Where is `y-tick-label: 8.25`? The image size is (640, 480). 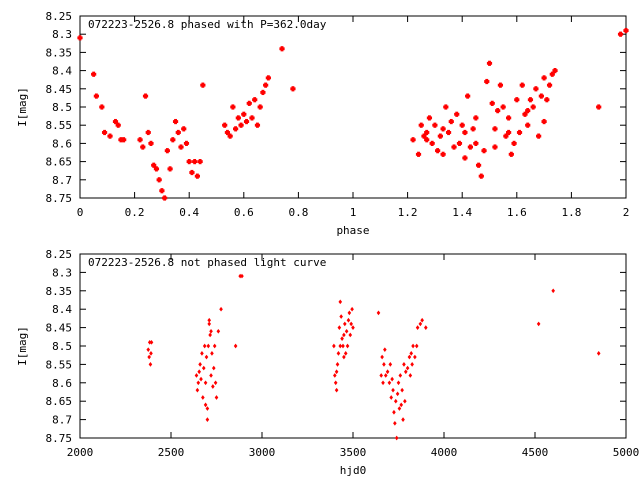 y-tick-label: 8.25 is located at coordinates (59, 254).